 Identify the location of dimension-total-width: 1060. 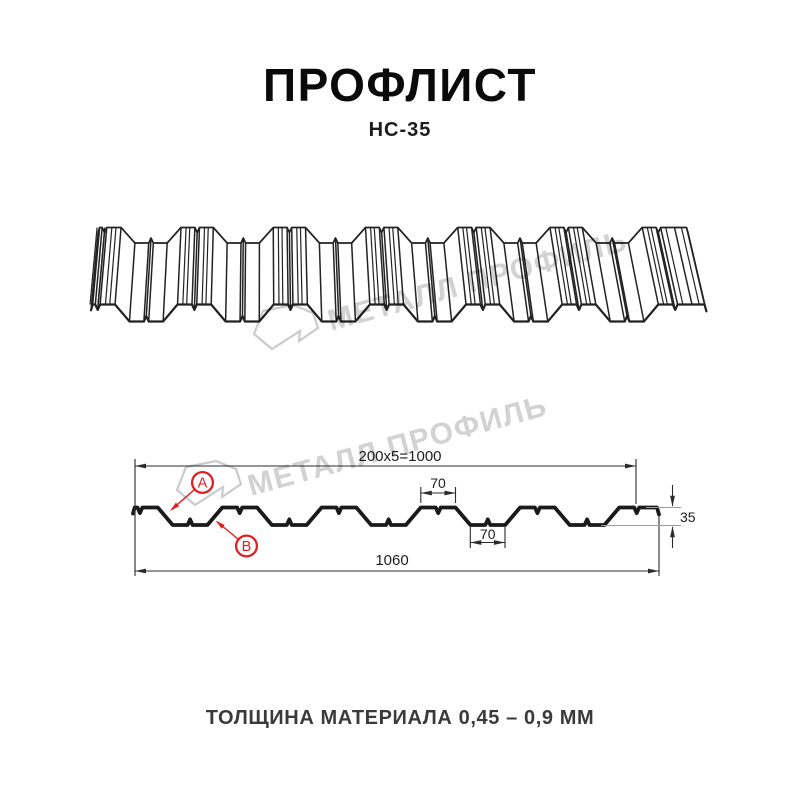
(397, 563).